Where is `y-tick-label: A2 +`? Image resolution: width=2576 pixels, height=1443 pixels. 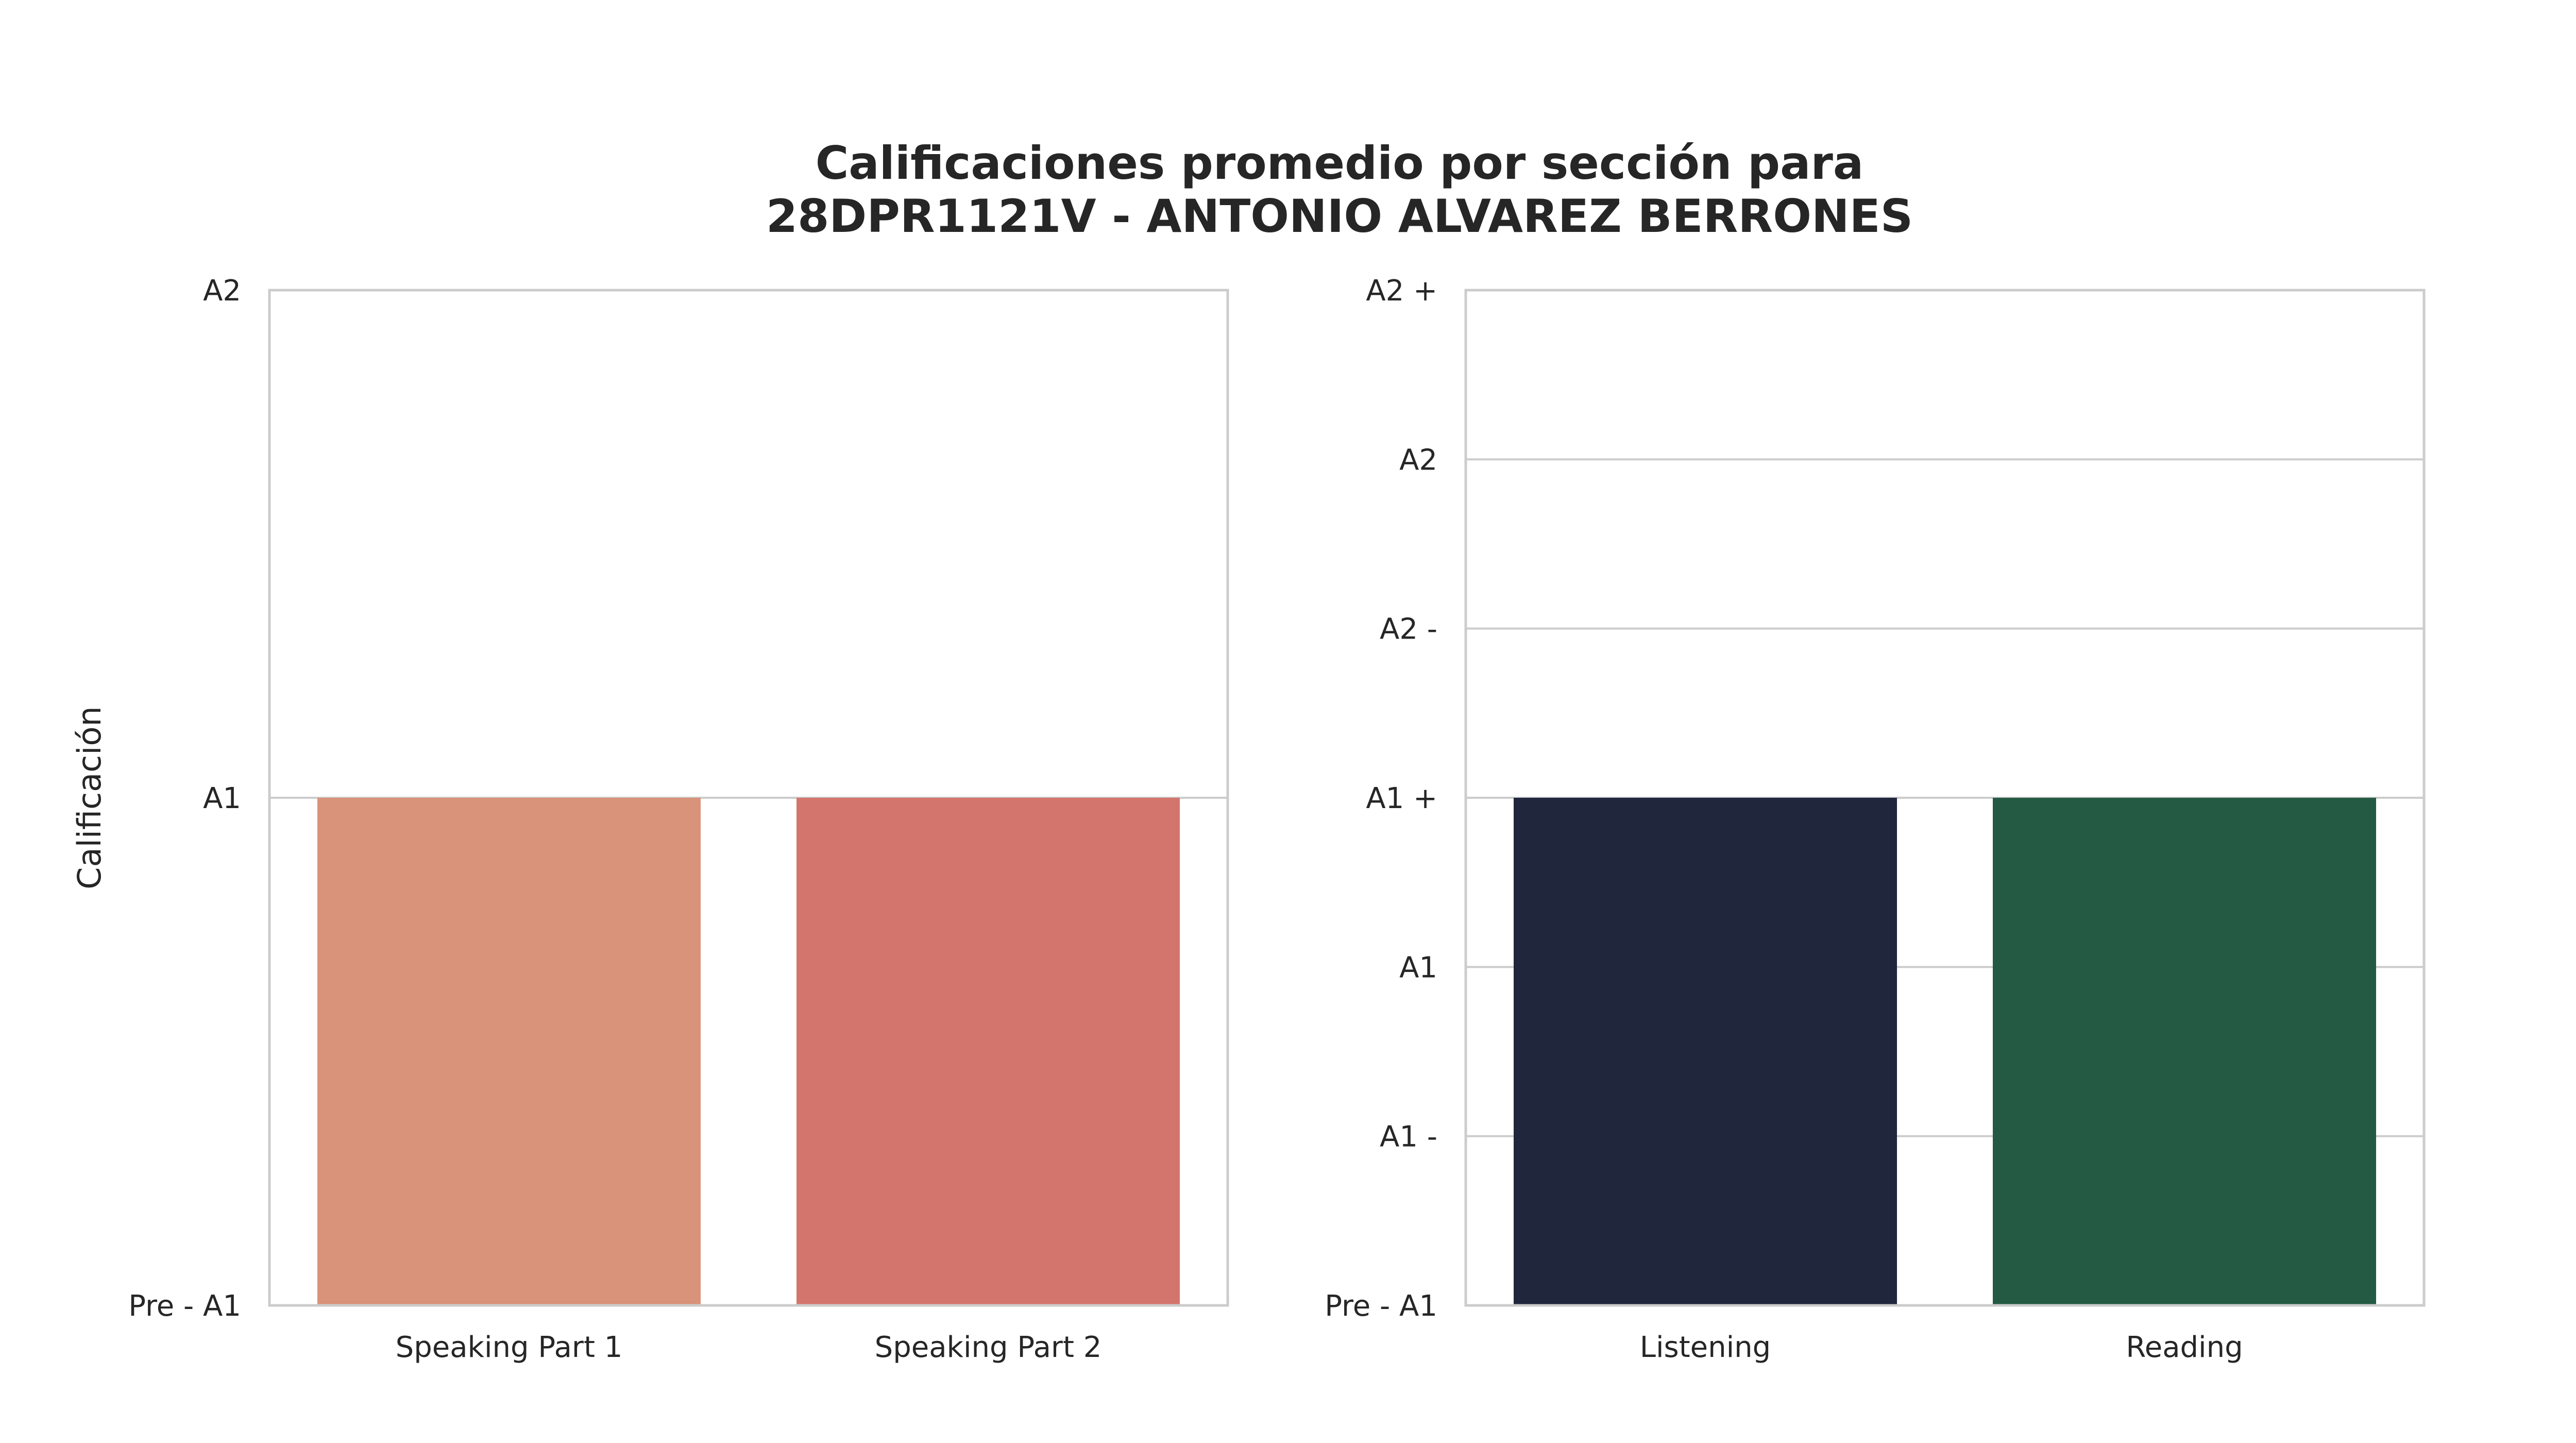 y-tick-label: A2 + is located at coordinates (1401, 291).